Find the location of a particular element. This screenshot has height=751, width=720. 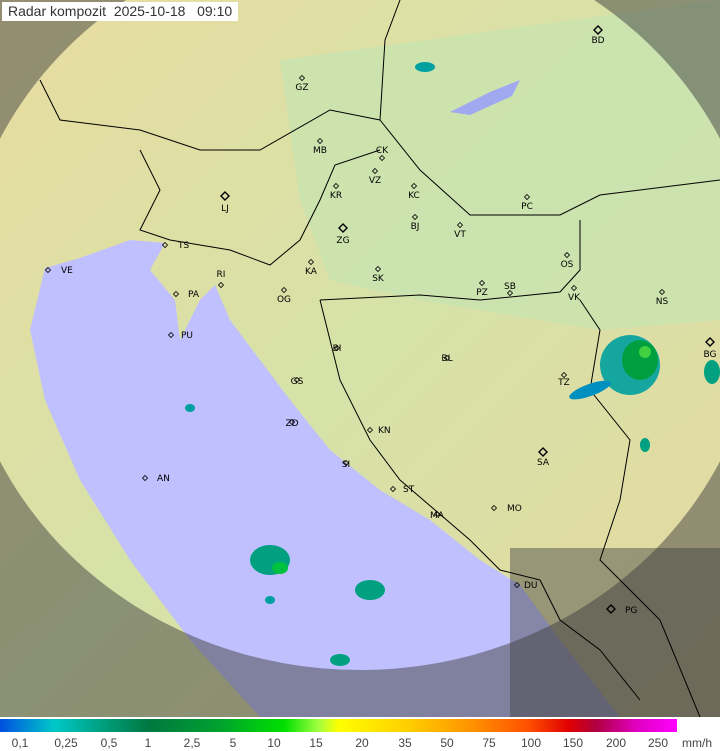

city-label: SI is located at coordinates (346, 465).